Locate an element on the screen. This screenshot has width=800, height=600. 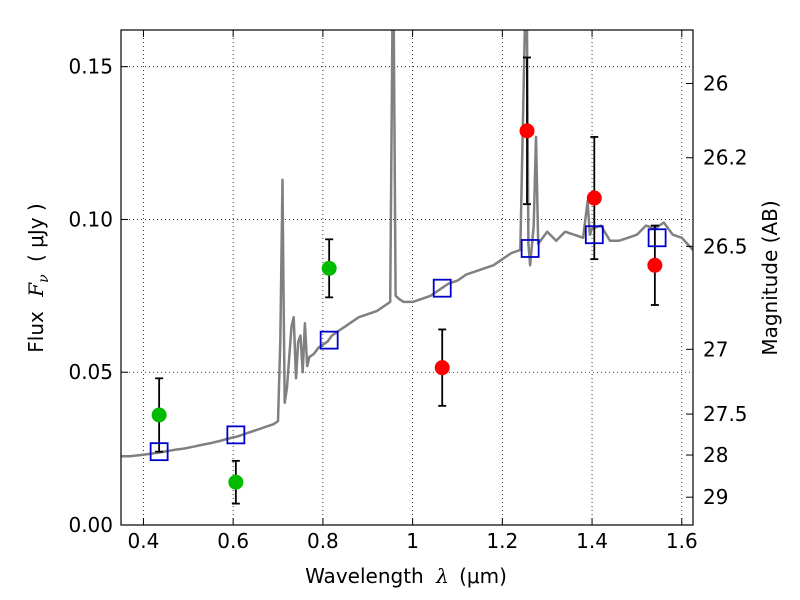
x-tick-label: 1.4 is located at coordinates (592, 541).